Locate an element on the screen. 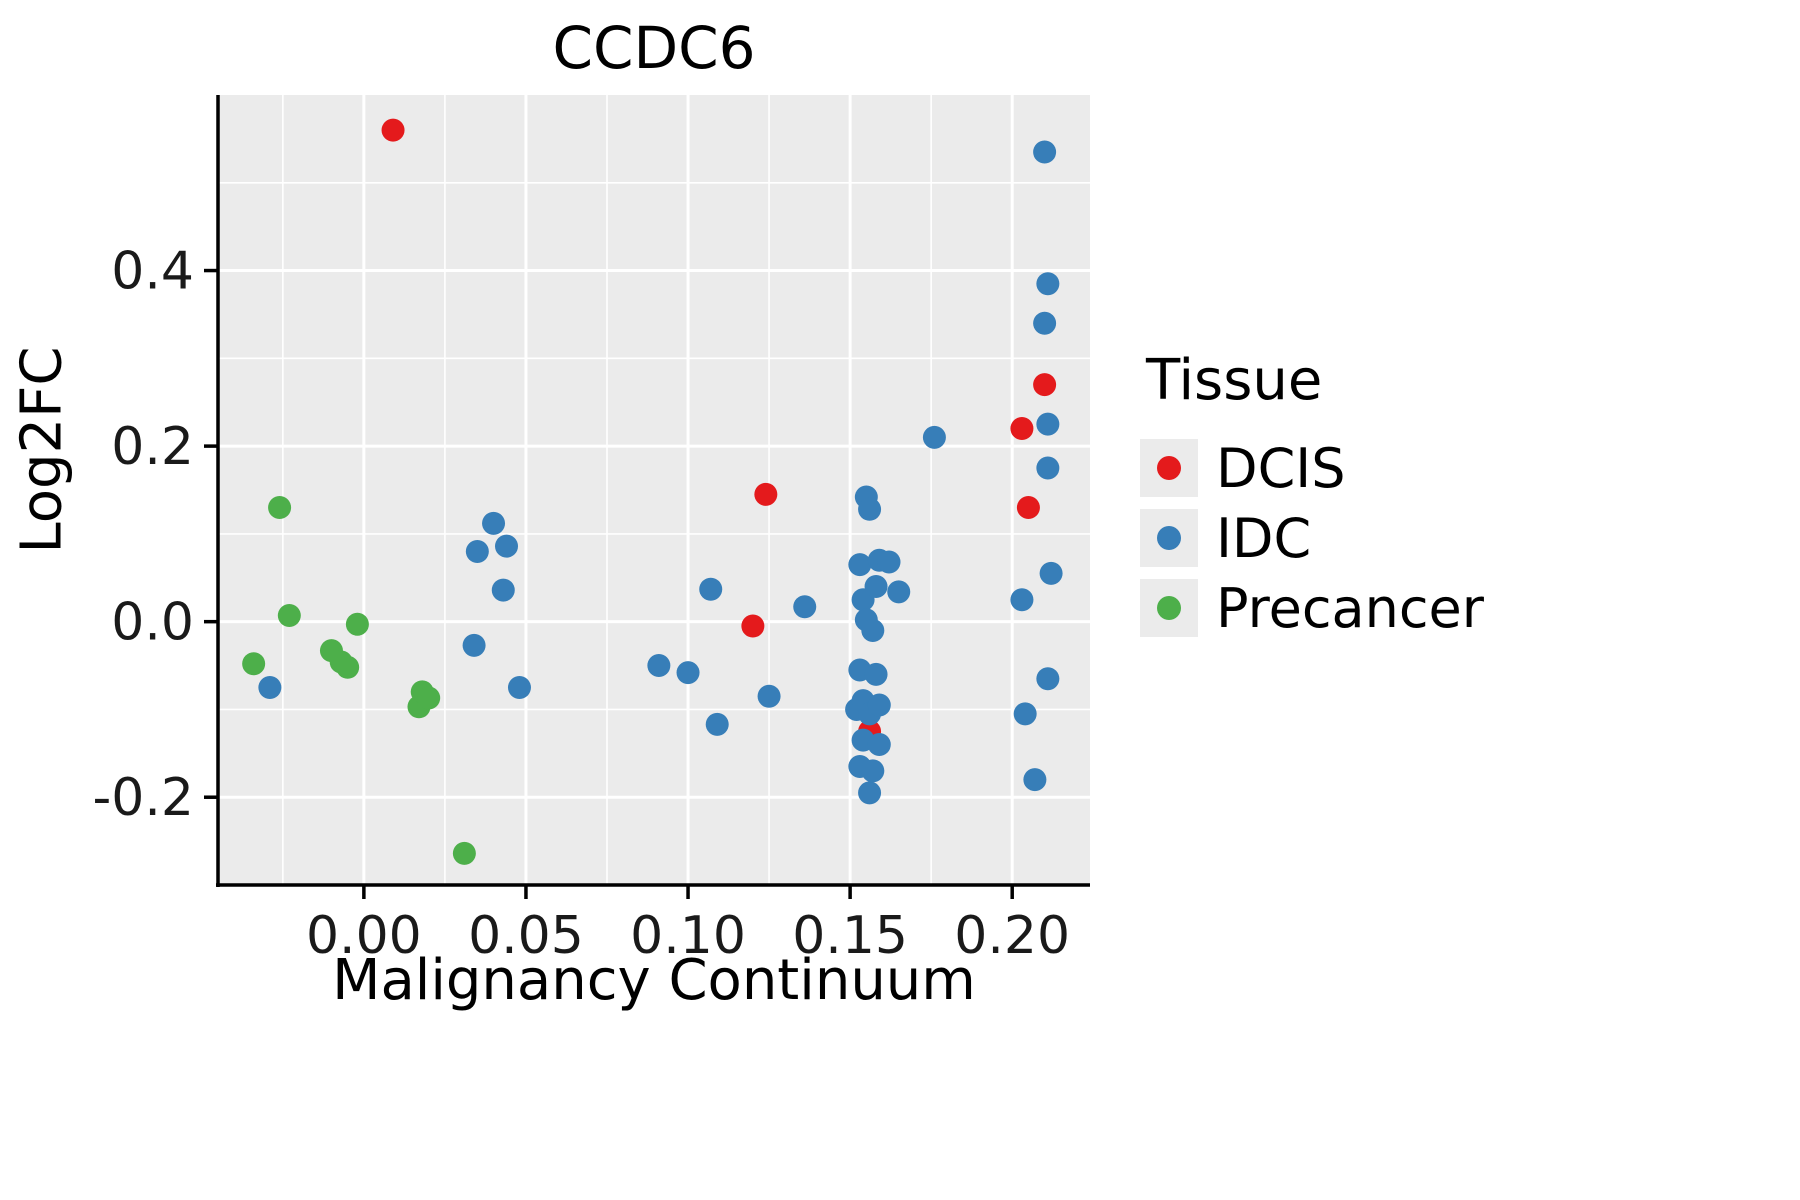  y-axis-label: Log2FC is located at coordinates (42, 450).